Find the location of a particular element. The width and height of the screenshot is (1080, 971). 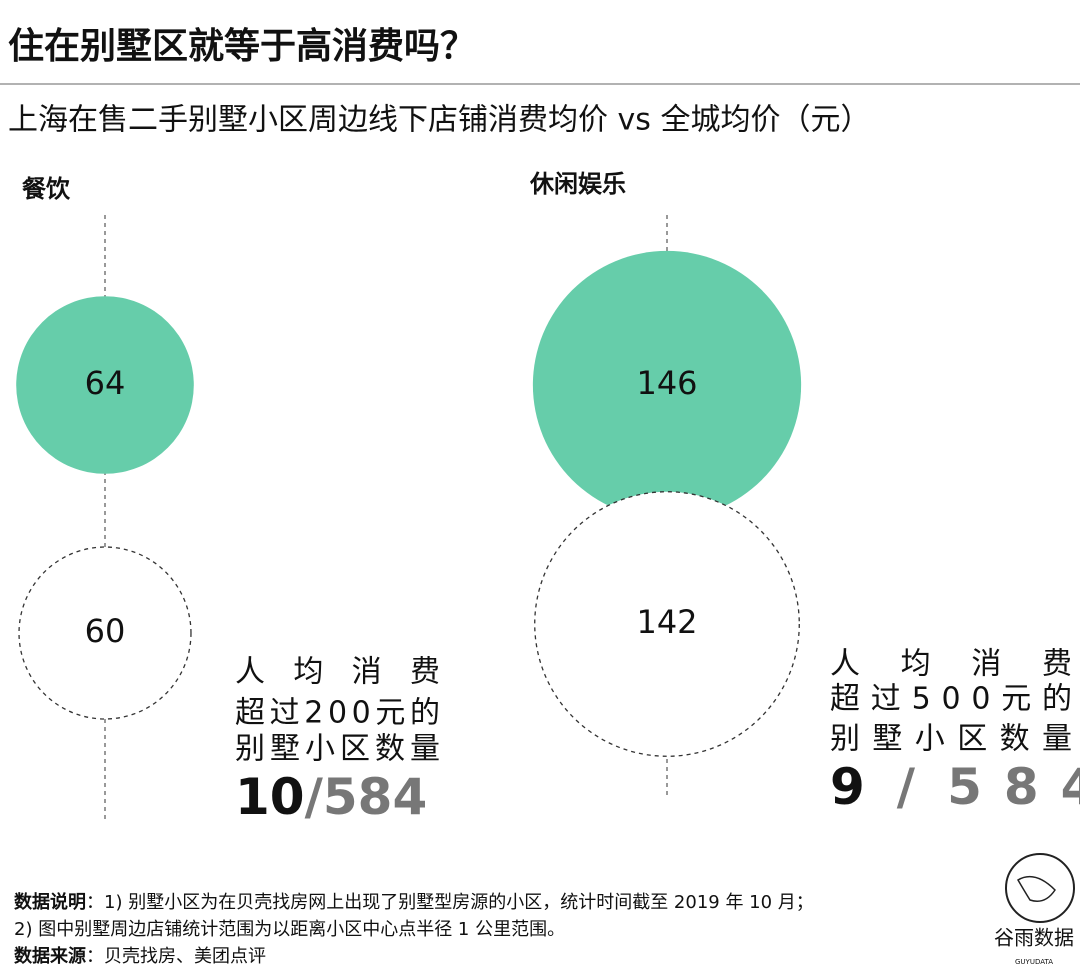

logo: 谷雨数据 GUYUDATA is located at coordinates (1034, 909).